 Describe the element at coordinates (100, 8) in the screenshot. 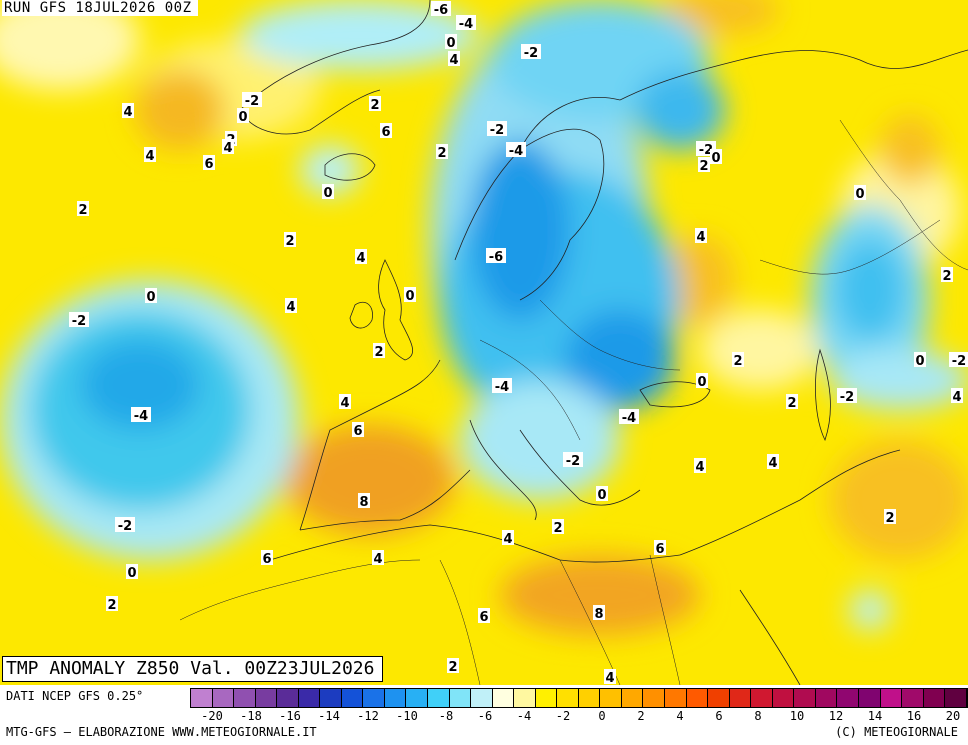

I see `run-label: RUN GFS 18JUL2026 00Z` at that location.